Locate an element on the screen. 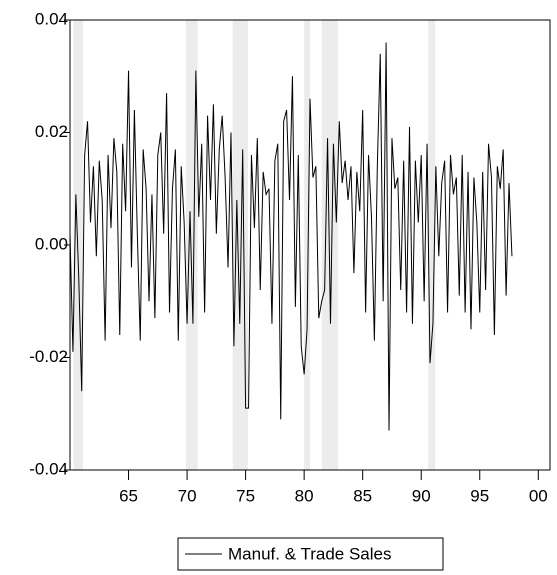 This screenshot has width=557, height=575. y-tick-label: 0.04 is located at coordinates (51, 18).